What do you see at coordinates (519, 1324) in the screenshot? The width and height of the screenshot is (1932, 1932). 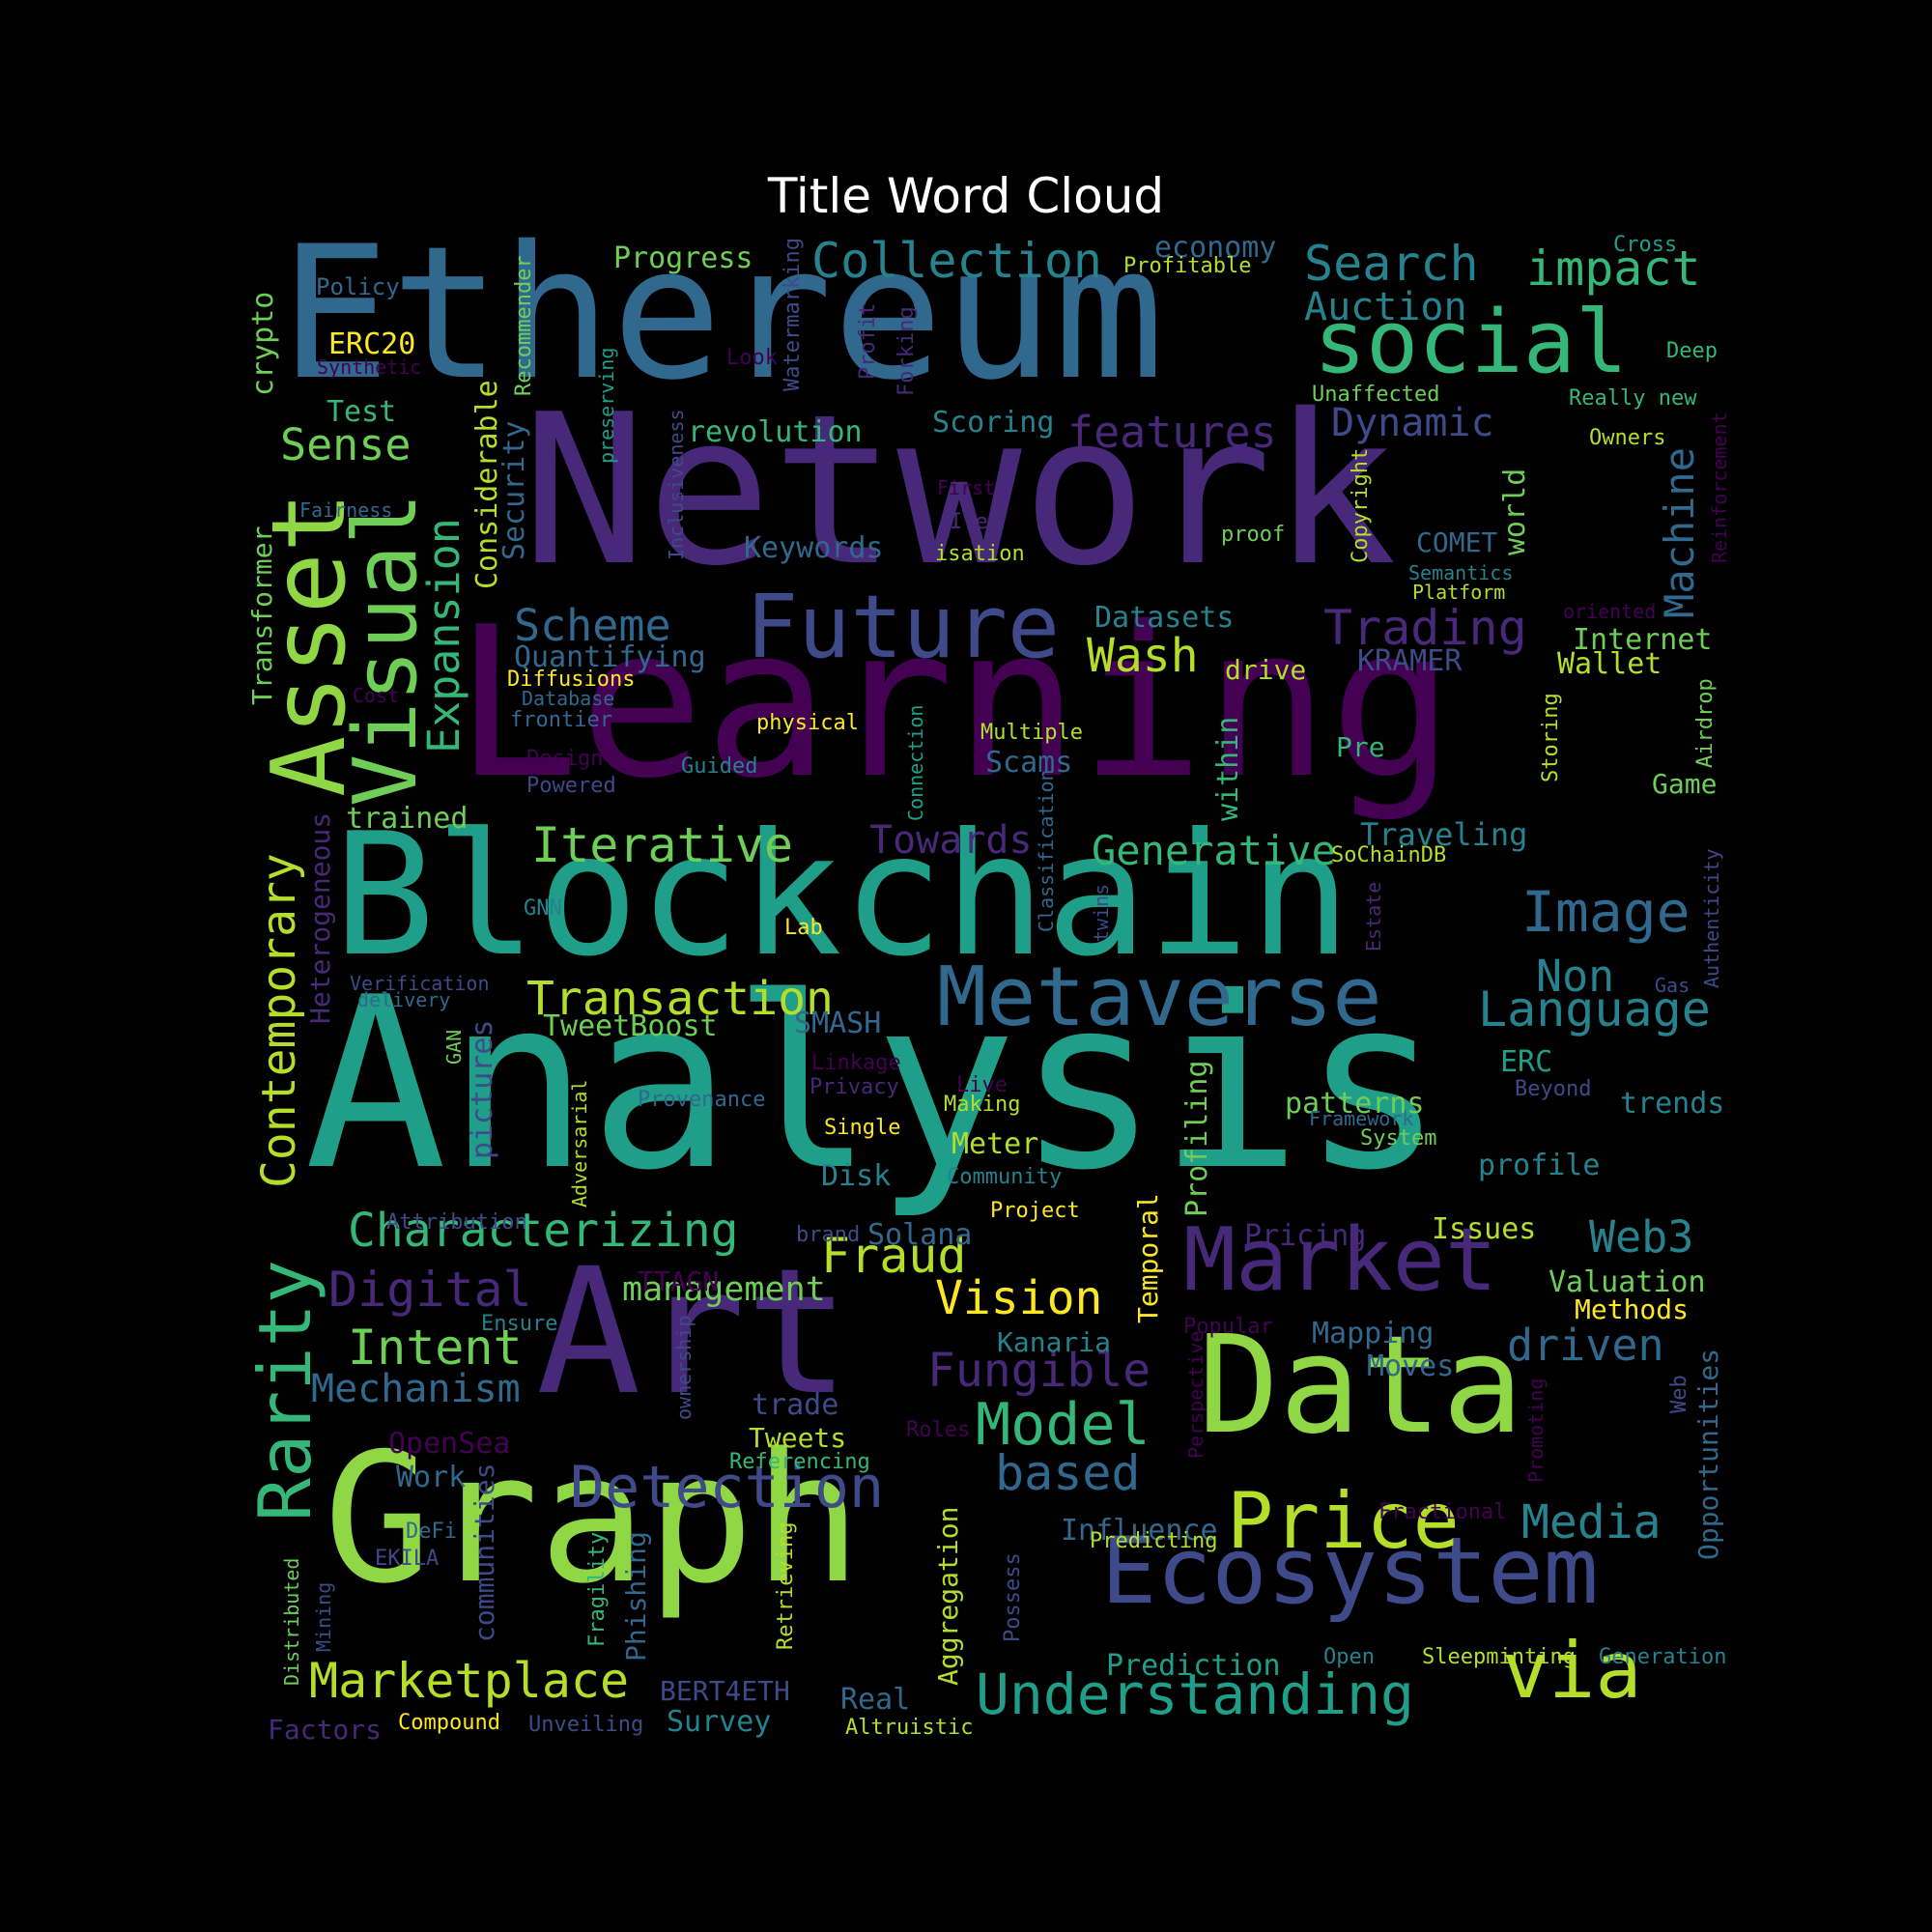 I see `word-ensure: Ensure` at bounding box center [519, 1324].